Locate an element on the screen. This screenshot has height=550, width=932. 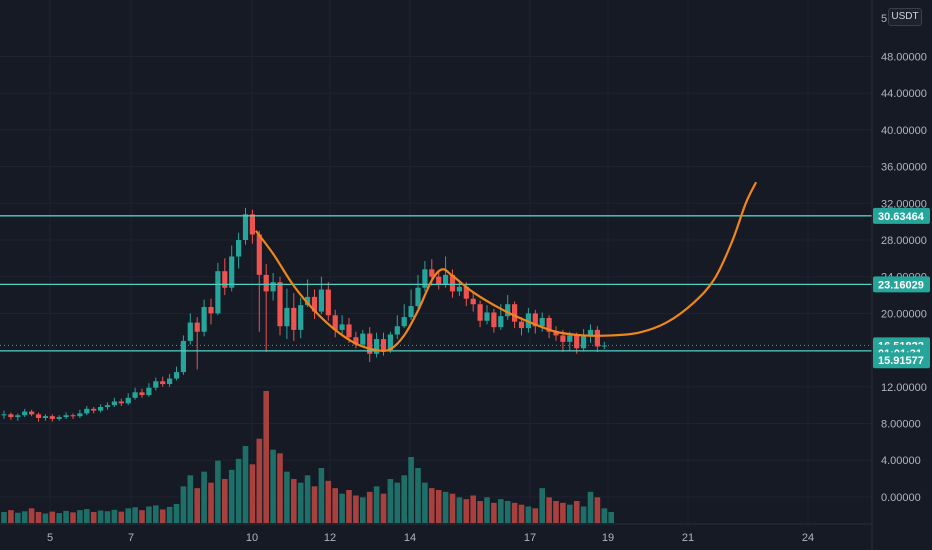
price-tag-label: 23.16029 is located at coordinates (901, 285).